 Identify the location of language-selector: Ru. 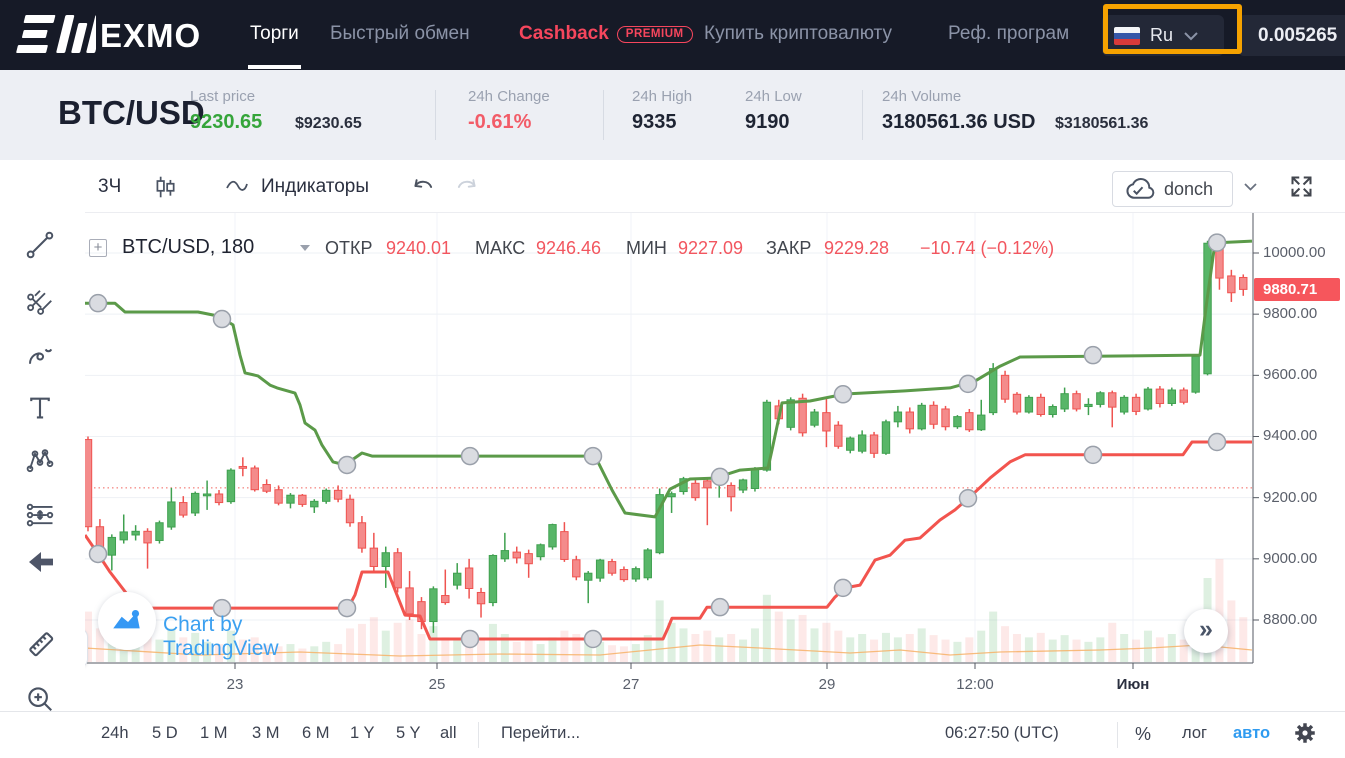
(1163, 35).